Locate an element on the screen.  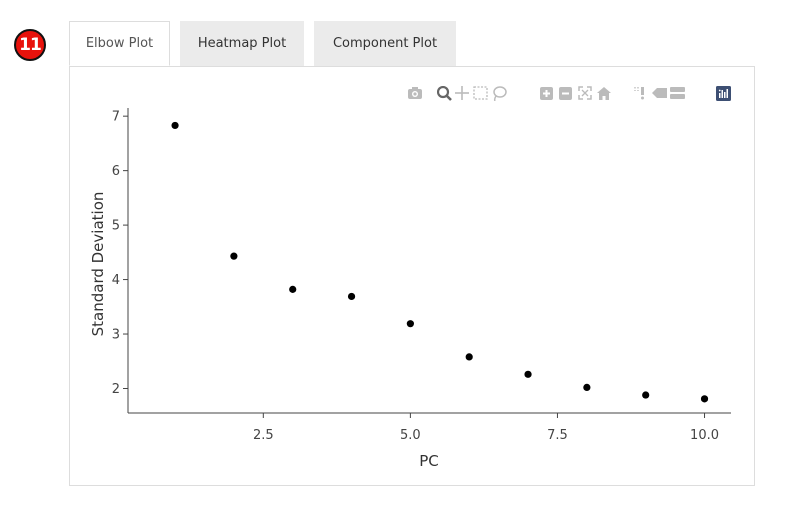
box-select-icon is located at coordinates (480, 93).